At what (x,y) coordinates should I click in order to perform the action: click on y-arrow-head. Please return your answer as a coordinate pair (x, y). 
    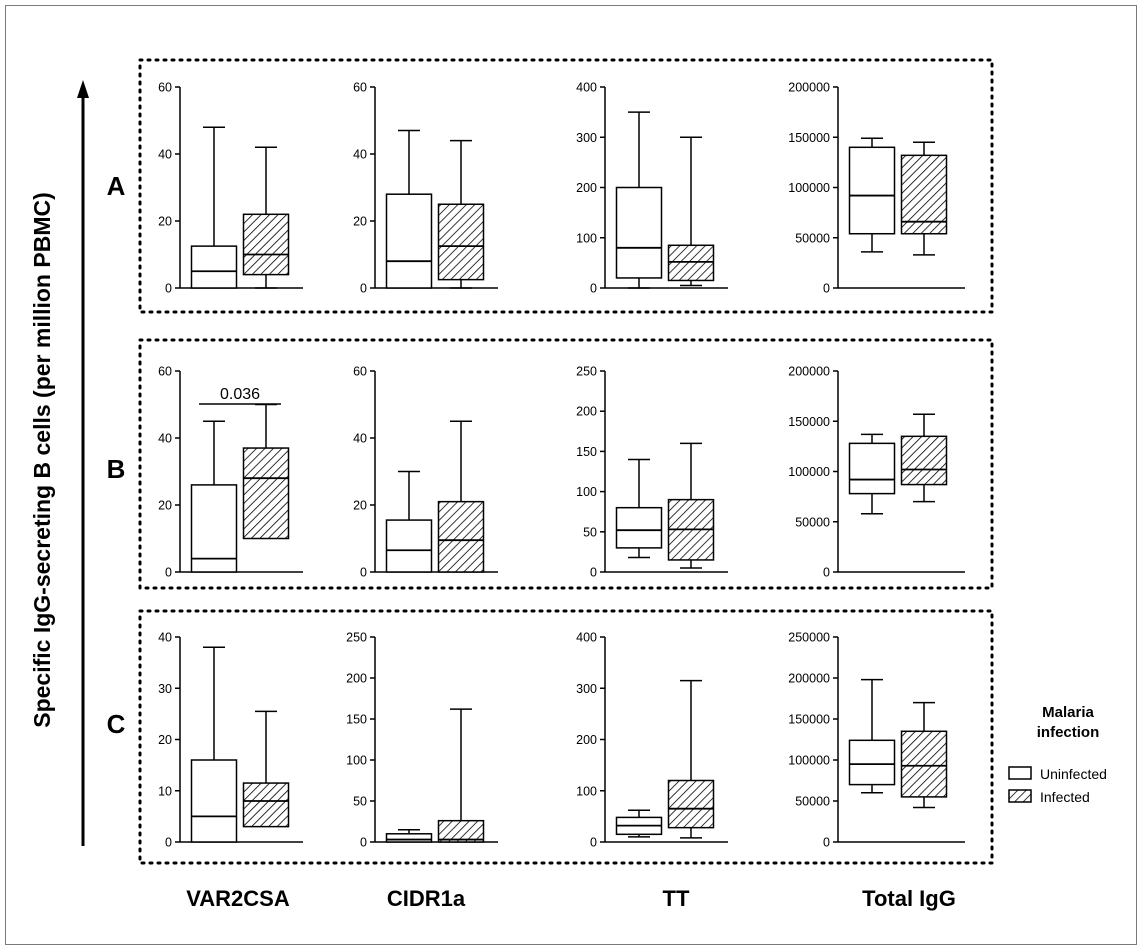
    Looking at the image, I should click on (83, 89).